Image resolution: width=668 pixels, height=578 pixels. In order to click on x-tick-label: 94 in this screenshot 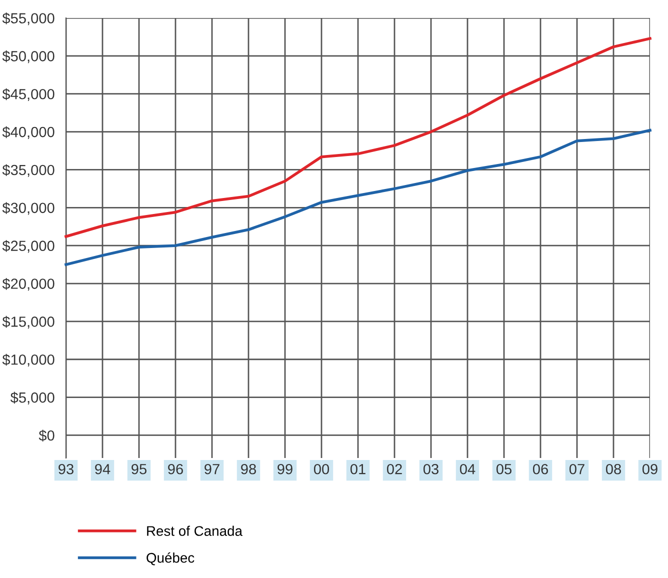, I will do `click(102, 469)`.